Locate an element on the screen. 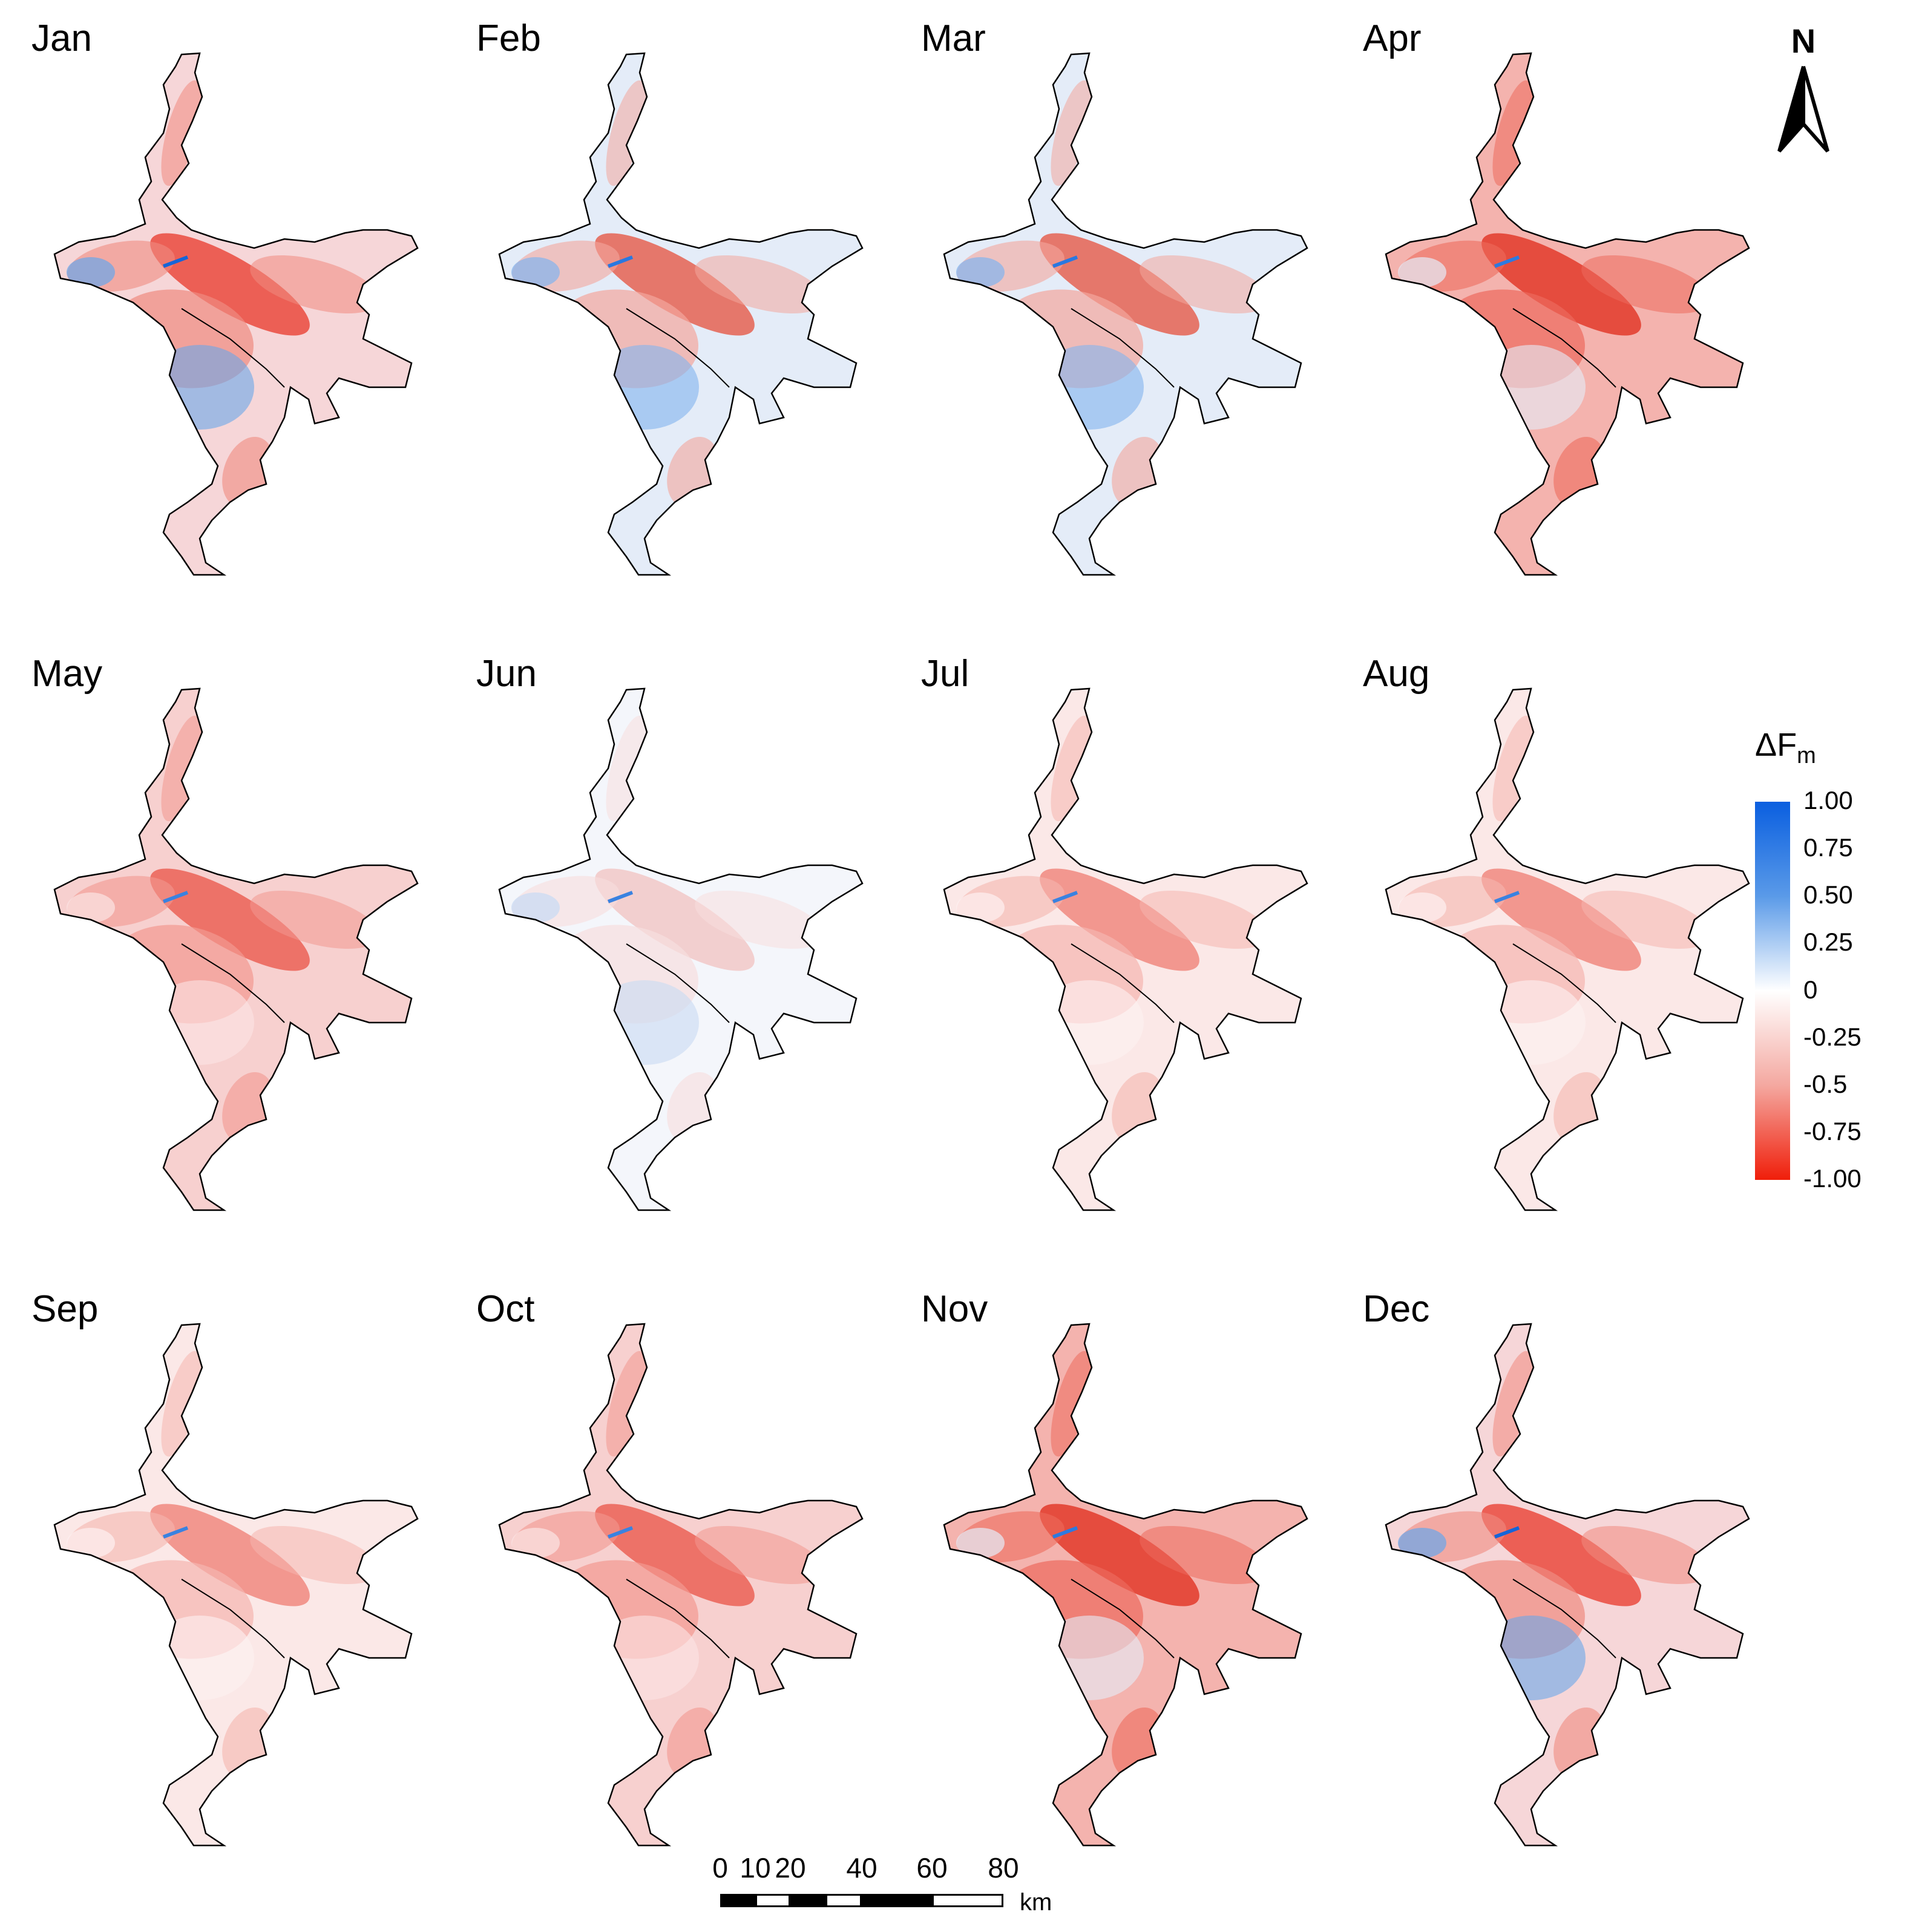 The width and height of the screenshot is (1919, 1932). north-letter: N is located at coordinates (1803, 41).